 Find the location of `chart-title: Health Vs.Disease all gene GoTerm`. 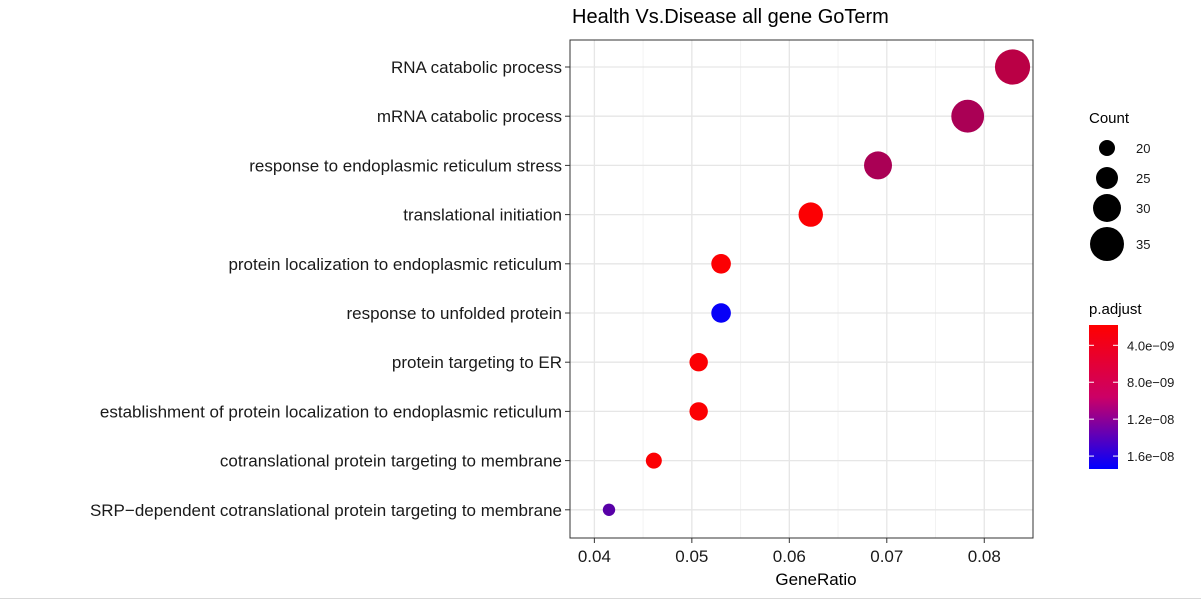

chart-title: Health Vs.Disease all gene GoTerm is located at coordinates (730, 17).